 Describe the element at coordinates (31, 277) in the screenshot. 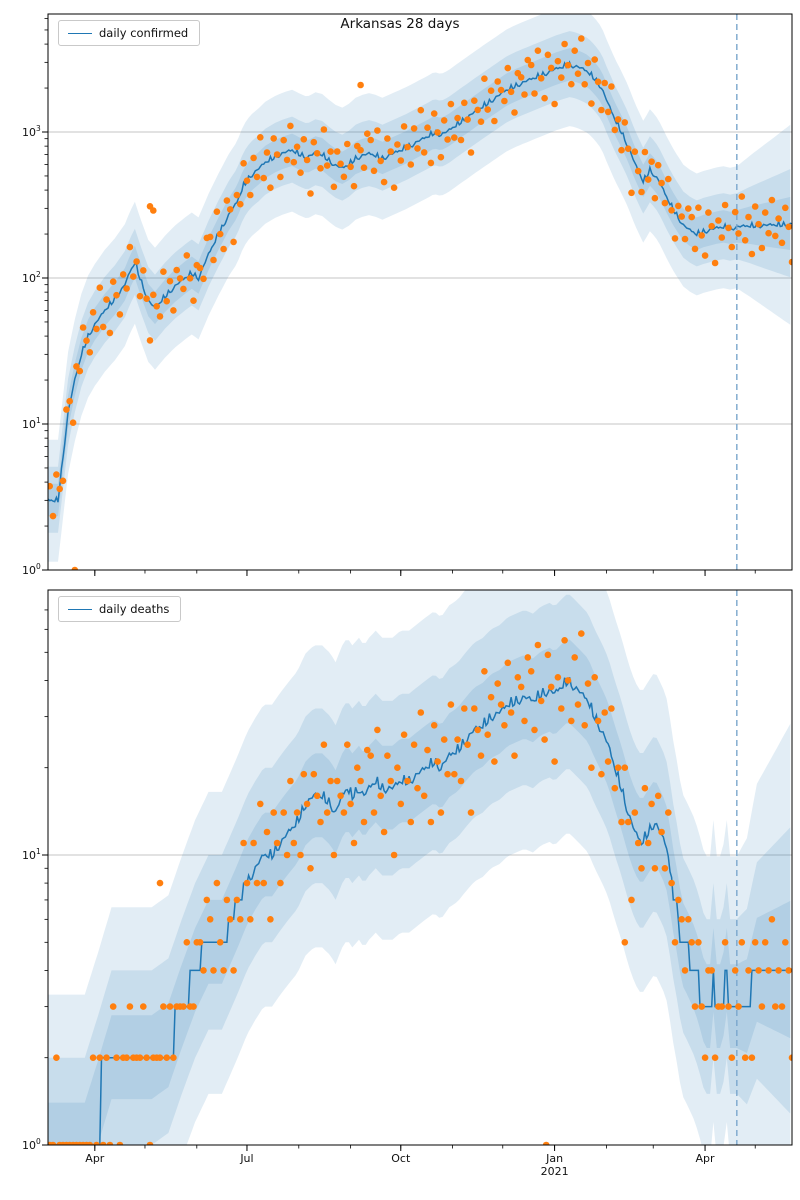

I see `svg-text: 10²` at that location.